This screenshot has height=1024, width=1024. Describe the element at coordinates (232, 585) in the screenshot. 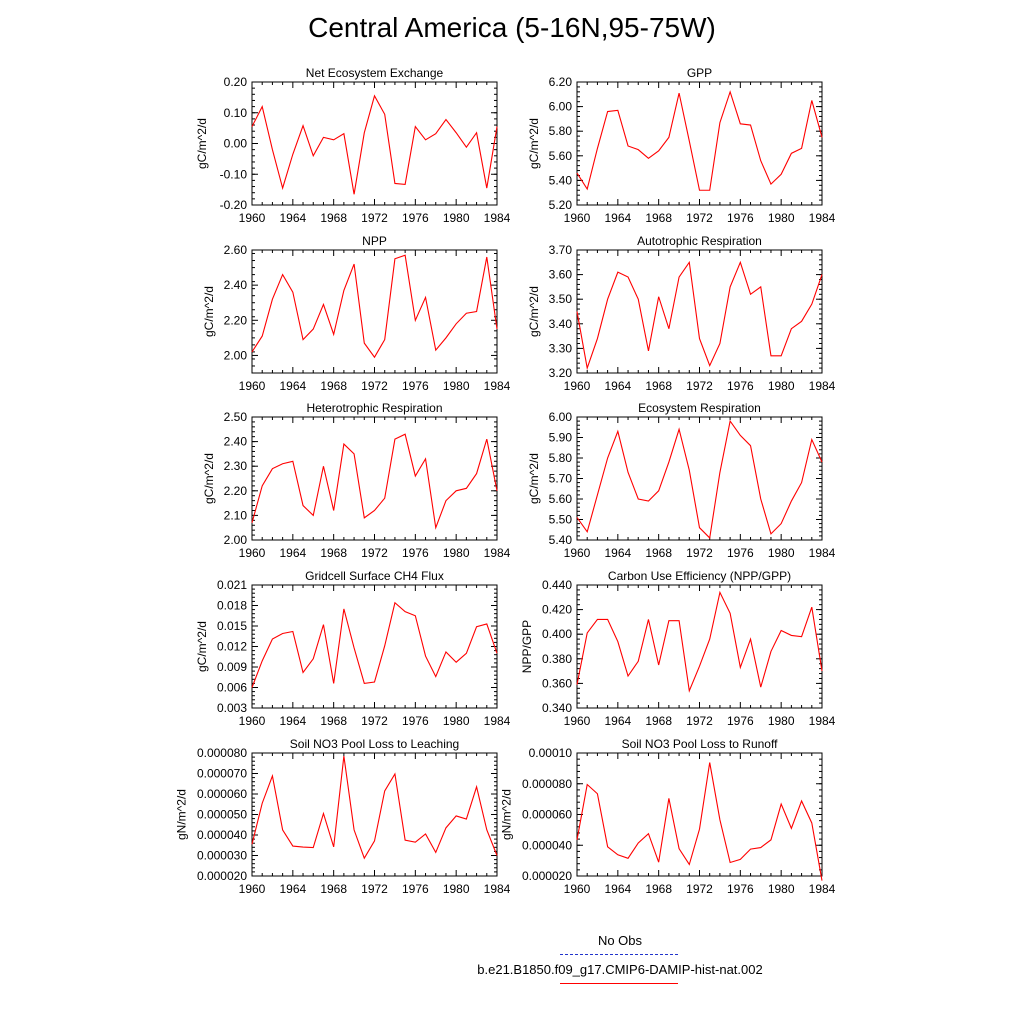

I see `y-tick-label: 0.021` at that location.